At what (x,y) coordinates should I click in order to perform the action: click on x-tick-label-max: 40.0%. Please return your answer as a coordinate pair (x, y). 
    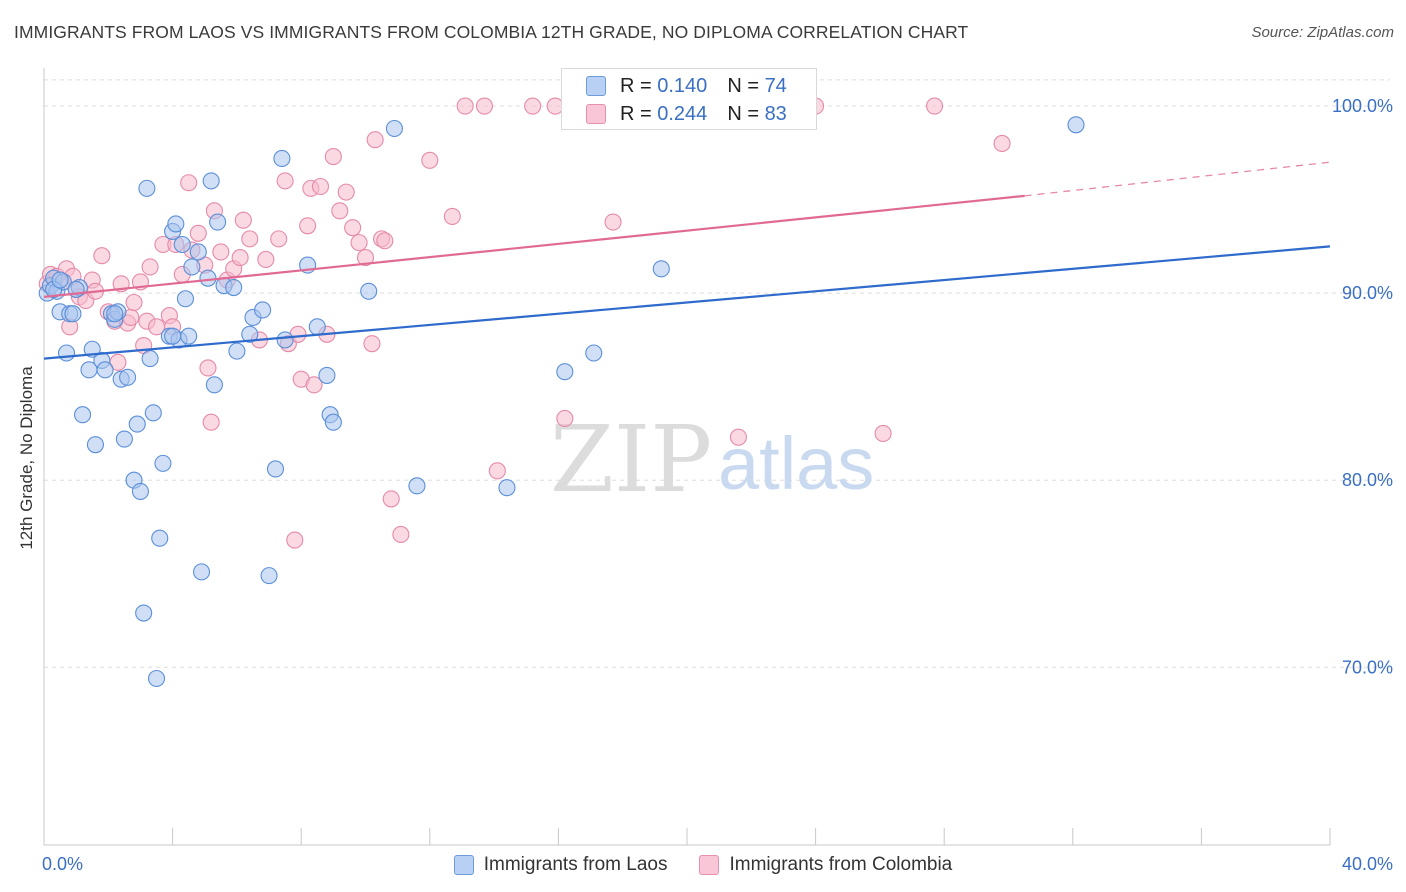
    Looking at the image, I should click on (1367, 864).